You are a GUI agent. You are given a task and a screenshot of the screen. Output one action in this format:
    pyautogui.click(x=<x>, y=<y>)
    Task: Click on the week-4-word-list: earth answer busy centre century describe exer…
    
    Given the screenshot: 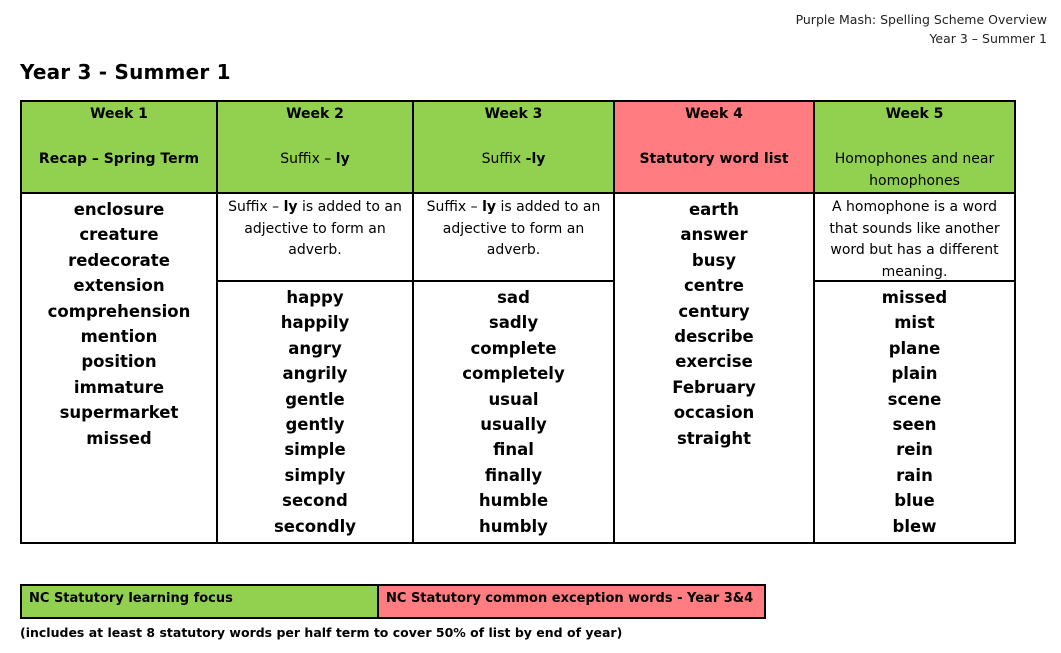 What is the action you would take?
    pyautogui.click(x=714, y=368)
    